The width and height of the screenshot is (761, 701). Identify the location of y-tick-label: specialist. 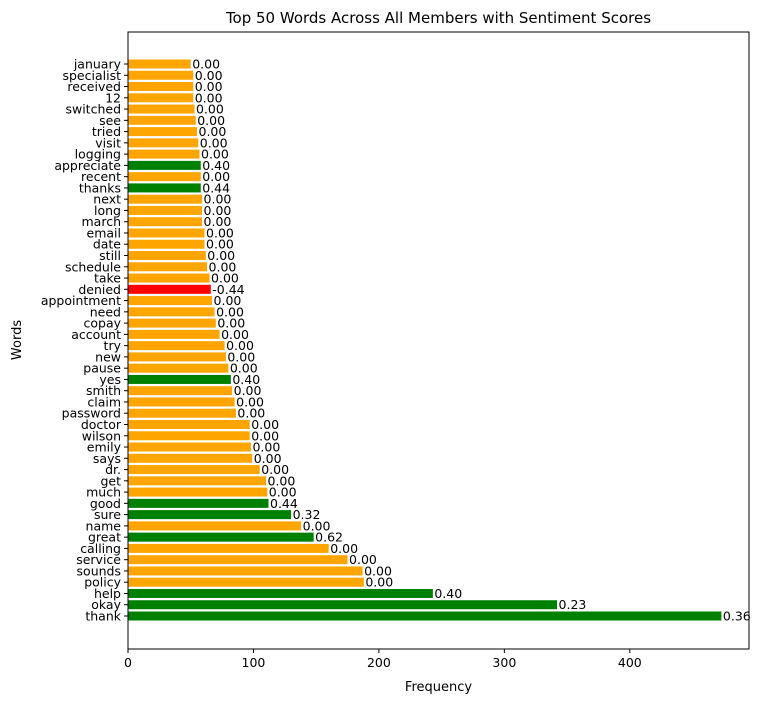
(91, 75).